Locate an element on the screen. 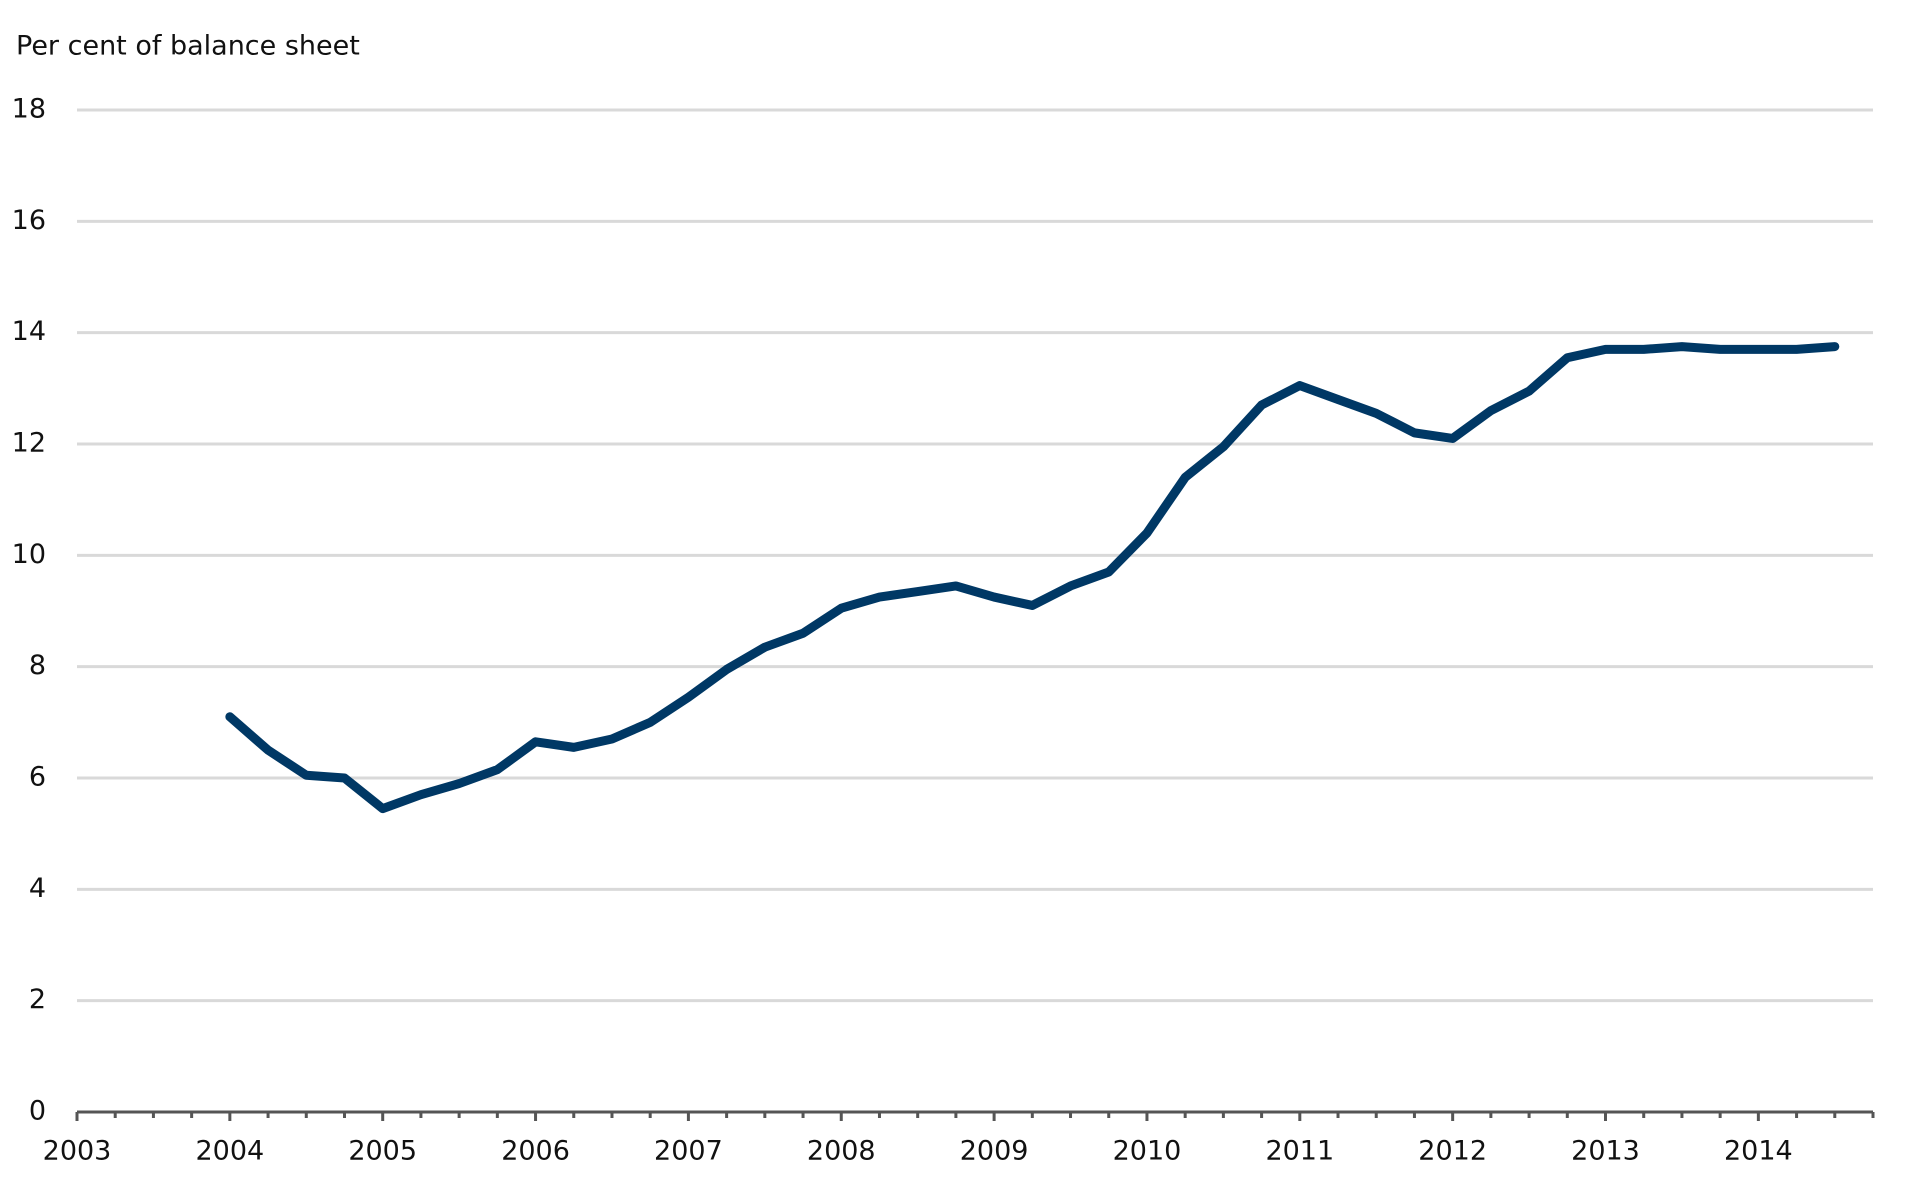 The width and height of the screenshot is (1920, 1179). x-tick-label: 2013 is located at coordinates (1605, 1151).